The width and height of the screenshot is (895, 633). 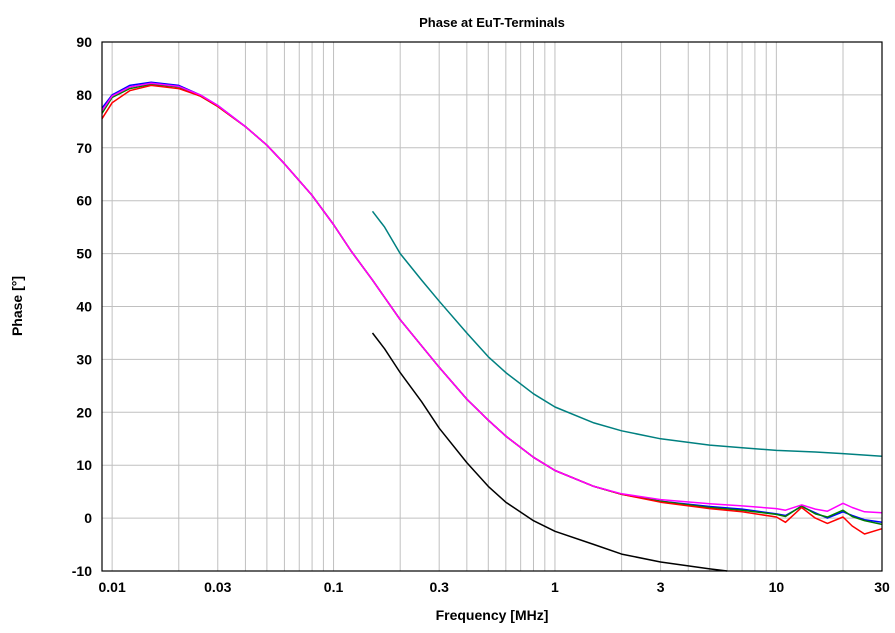 I want to click on y-tick-label: 70, so click(x=84, y=148).